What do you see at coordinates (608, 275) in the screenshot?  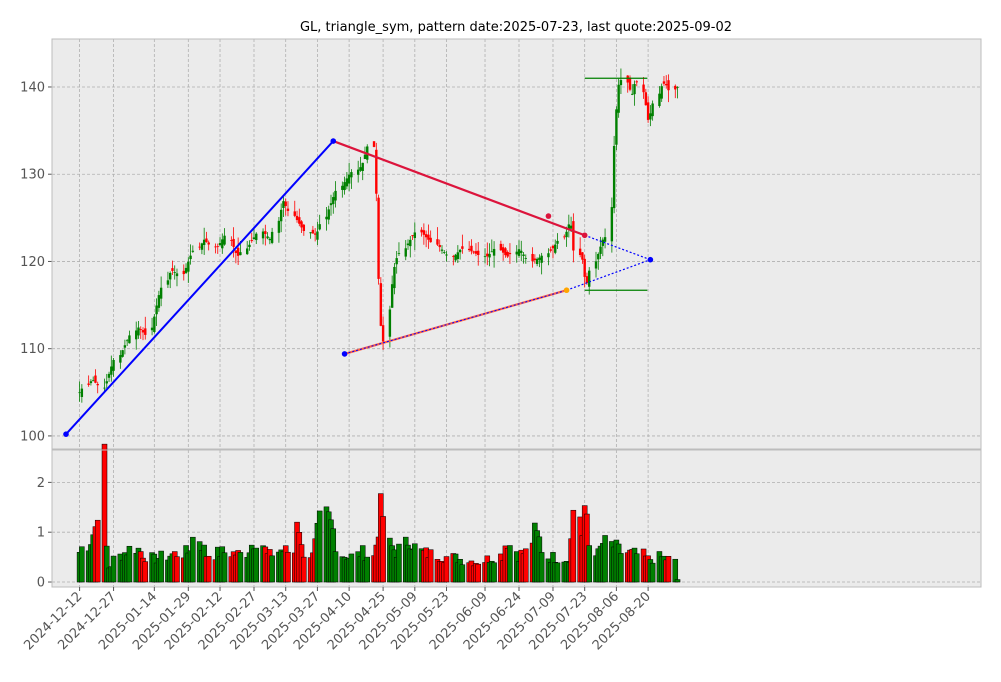 I see `lower-projection` at bounding box center [608, 275].